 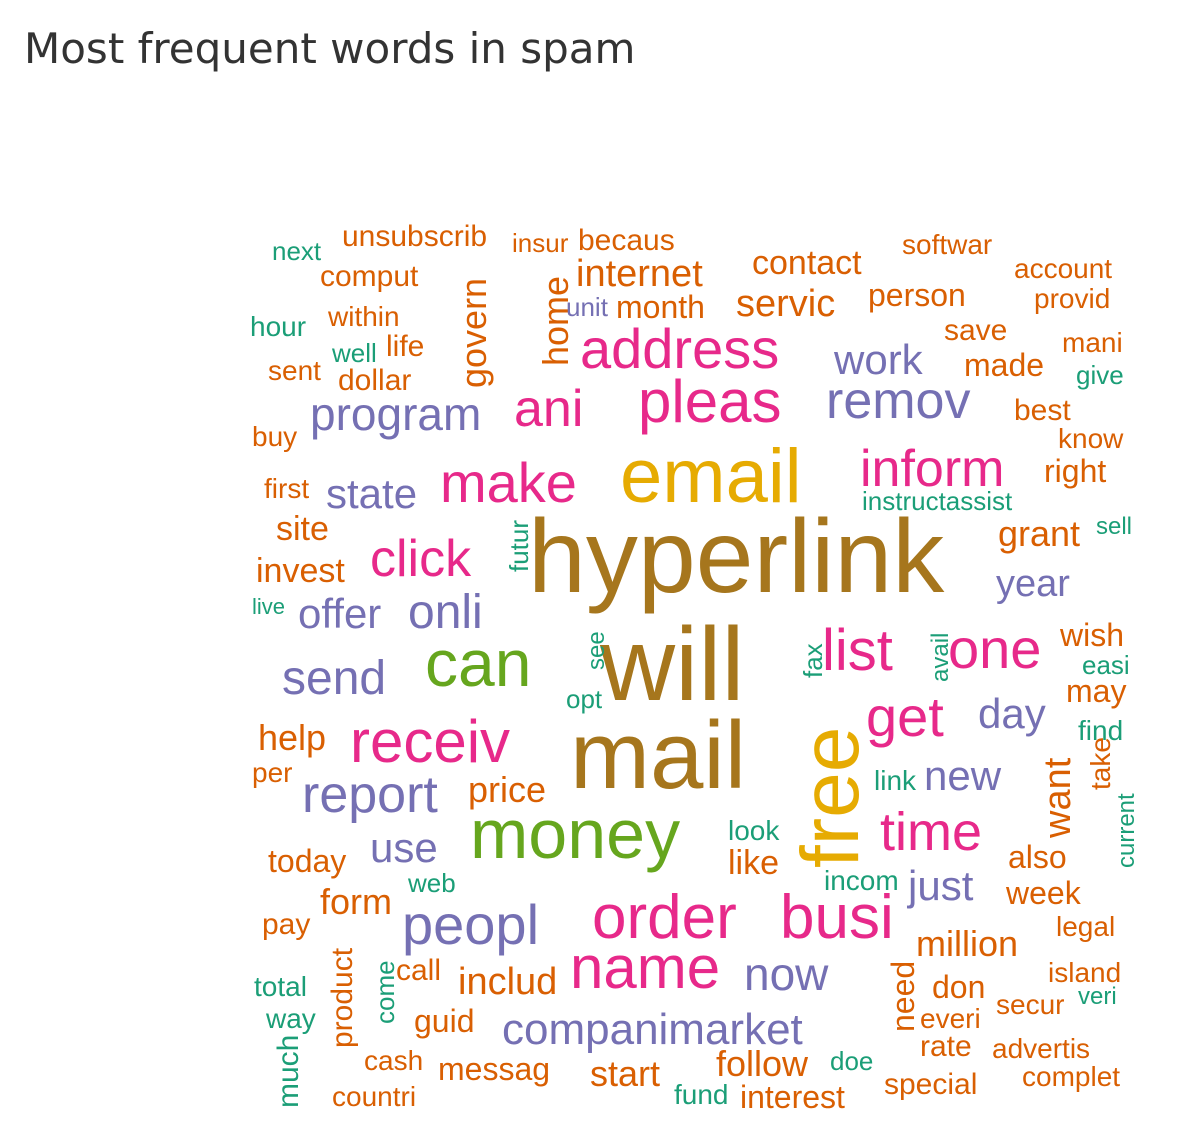 I want to click on word-invest: invest, so click(x=300, y=571).